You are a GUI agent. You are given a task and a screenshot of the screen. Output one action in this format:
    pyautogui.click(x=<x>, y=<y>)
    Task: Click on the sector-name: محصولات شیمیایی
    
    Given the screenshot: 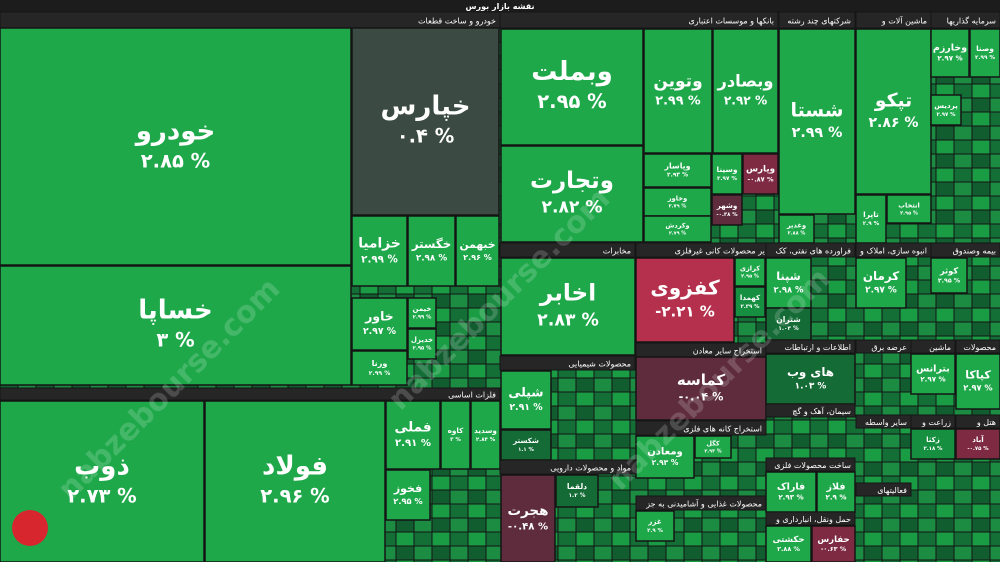 What is the action you would take?
    pyautogui.click(x=599, y=364)
    